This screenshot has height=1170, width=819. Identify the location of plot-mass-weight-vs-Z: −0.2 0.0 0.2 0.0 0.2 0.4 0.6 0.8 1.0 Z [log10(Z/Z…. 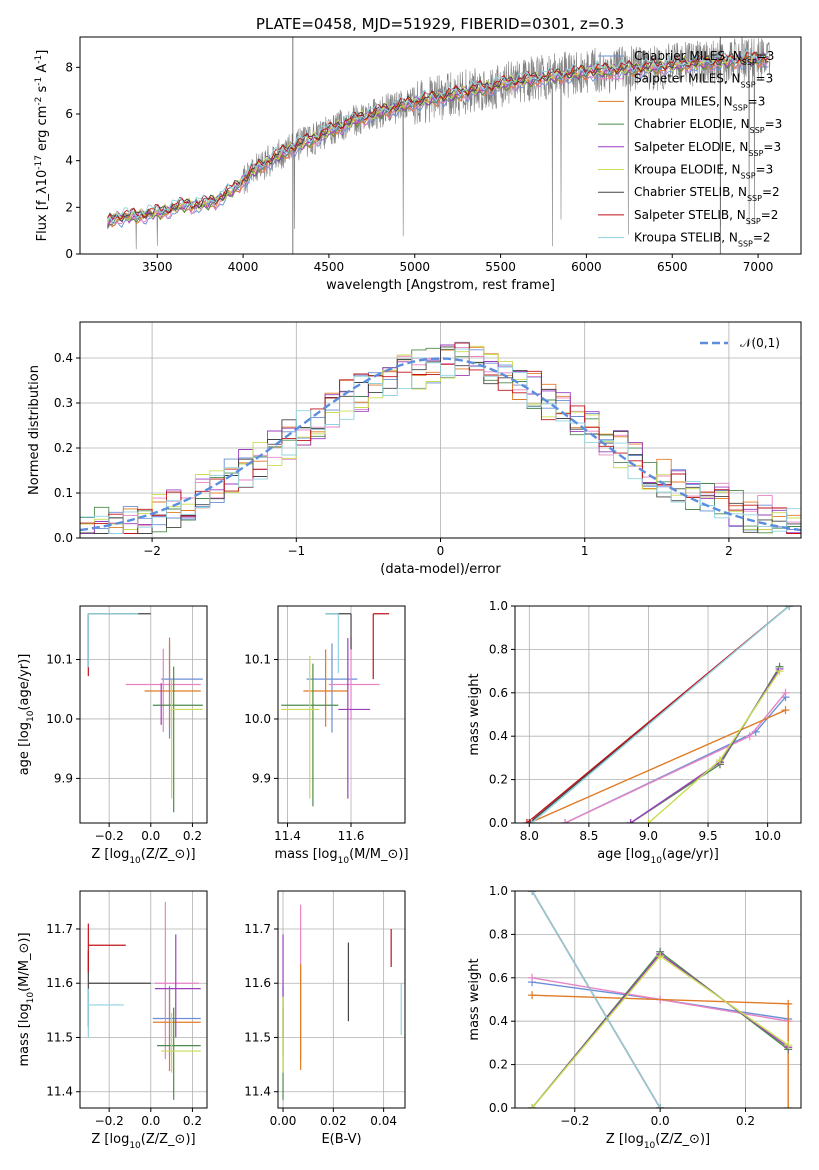
(634, 1017).